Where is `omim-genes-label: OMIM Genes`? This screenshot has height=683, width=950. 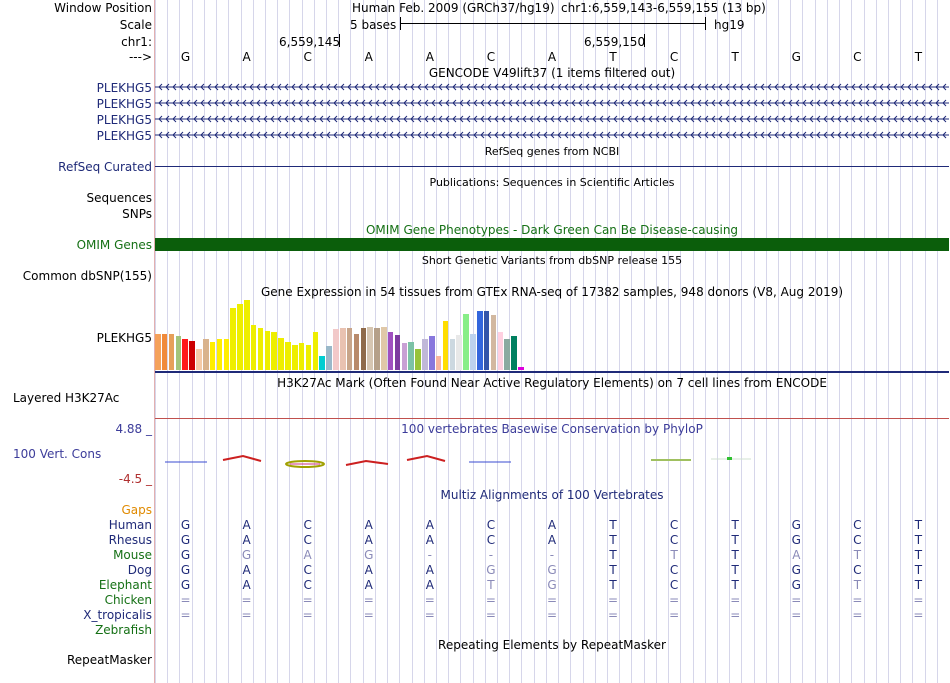
omim-genes-label: OMIM Genes is located at coordinates (114, 245).